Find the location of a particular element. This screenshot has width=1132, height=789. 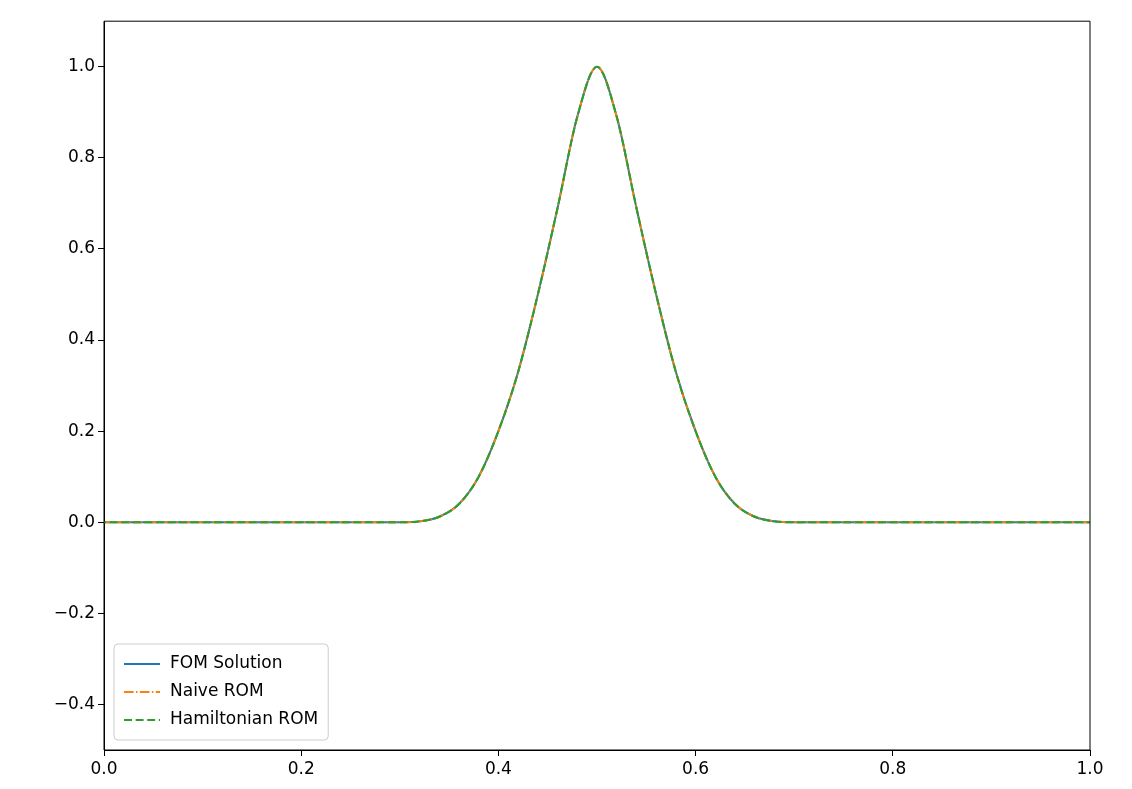

y-tick-label: −0.4 is located at coordinates (74, 702).